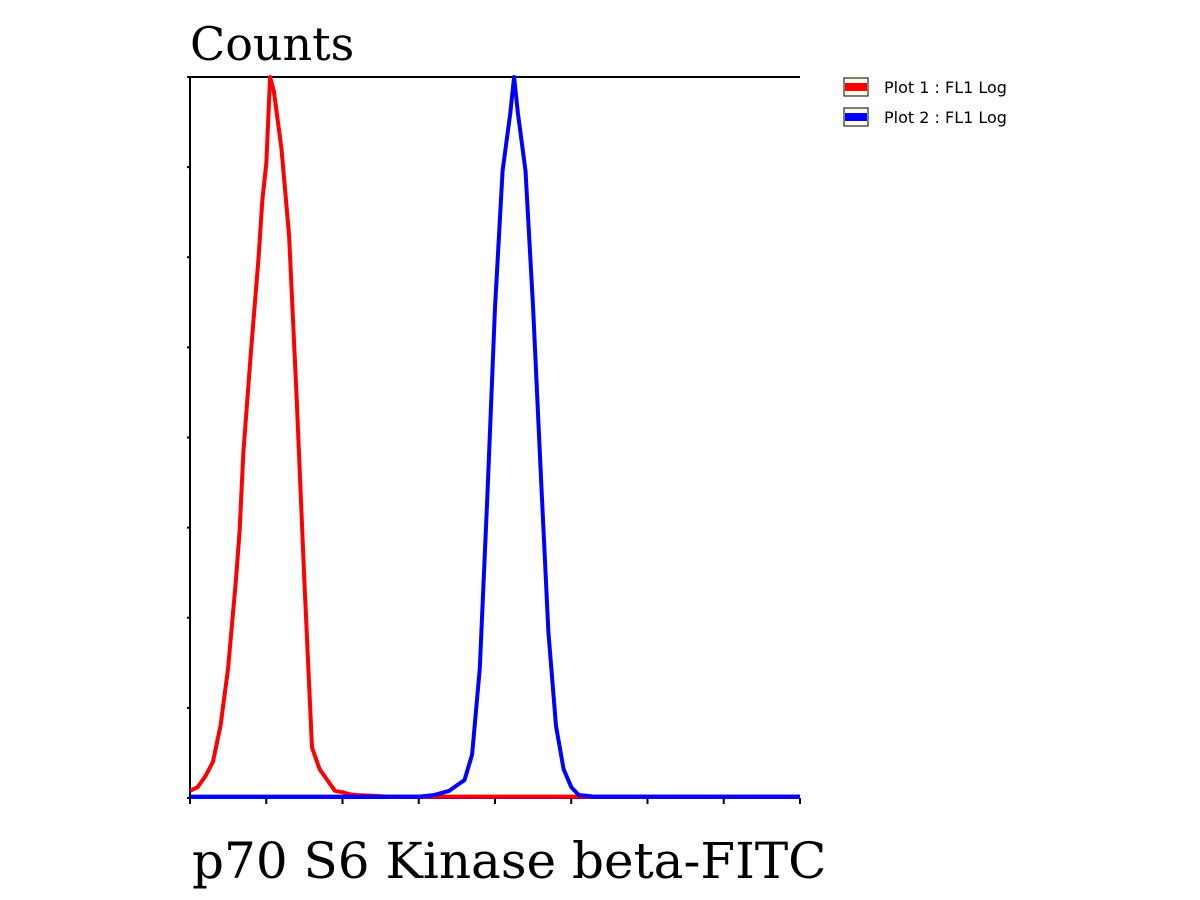  I want to click on legend-item-2: Plot 2 : FL1 Log, so click(925, 117).